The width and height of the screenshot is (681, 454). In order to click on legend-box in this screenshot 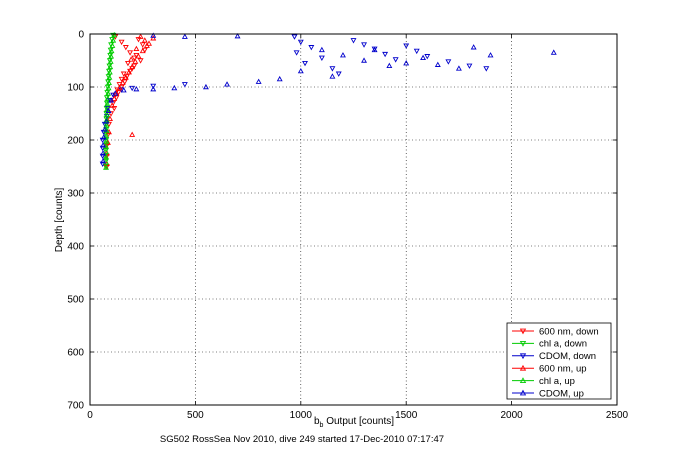, I will do `click(559, 361)`.